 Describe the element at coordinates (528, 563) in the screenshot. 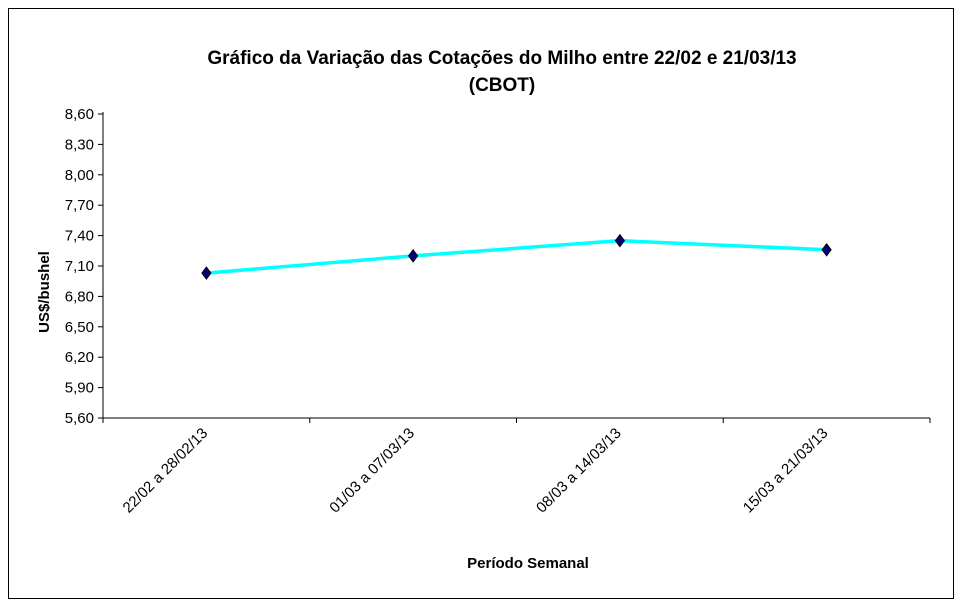

I see `x-axis-label: Período Semanal` at that location.